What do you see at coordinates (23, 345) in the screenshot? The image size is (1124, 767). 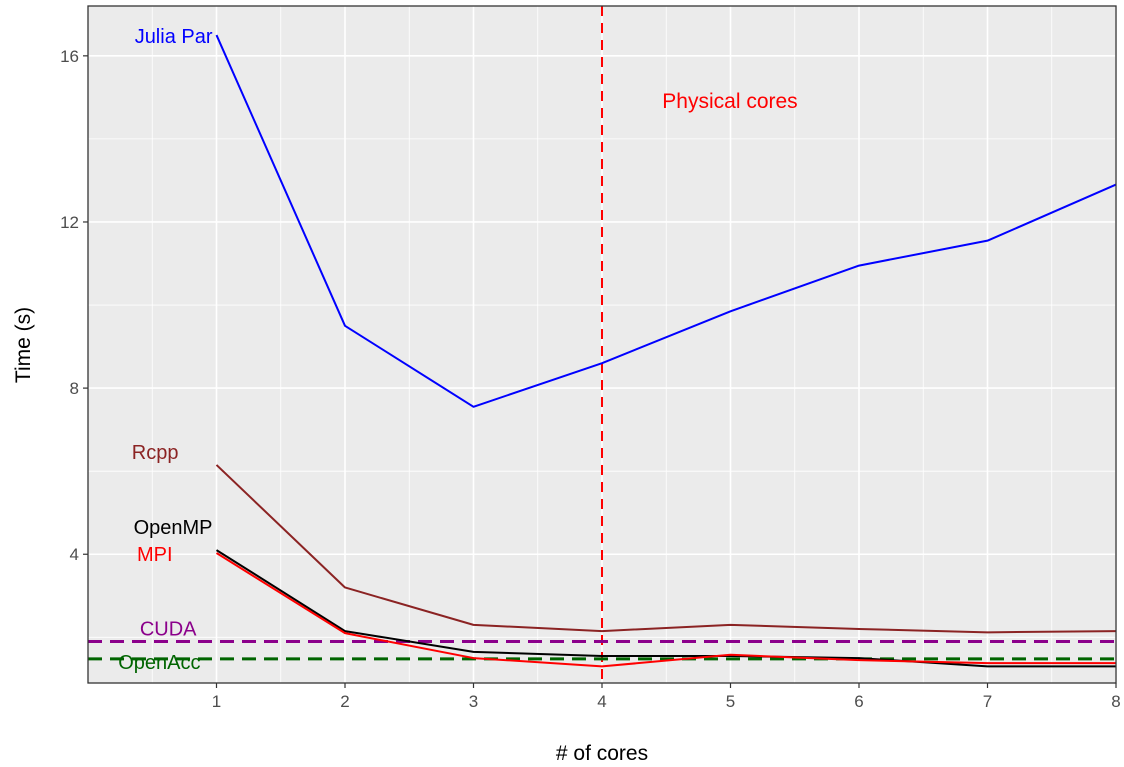 I see `y-axis-title: Time (s)` at bounding box center [23, 345].